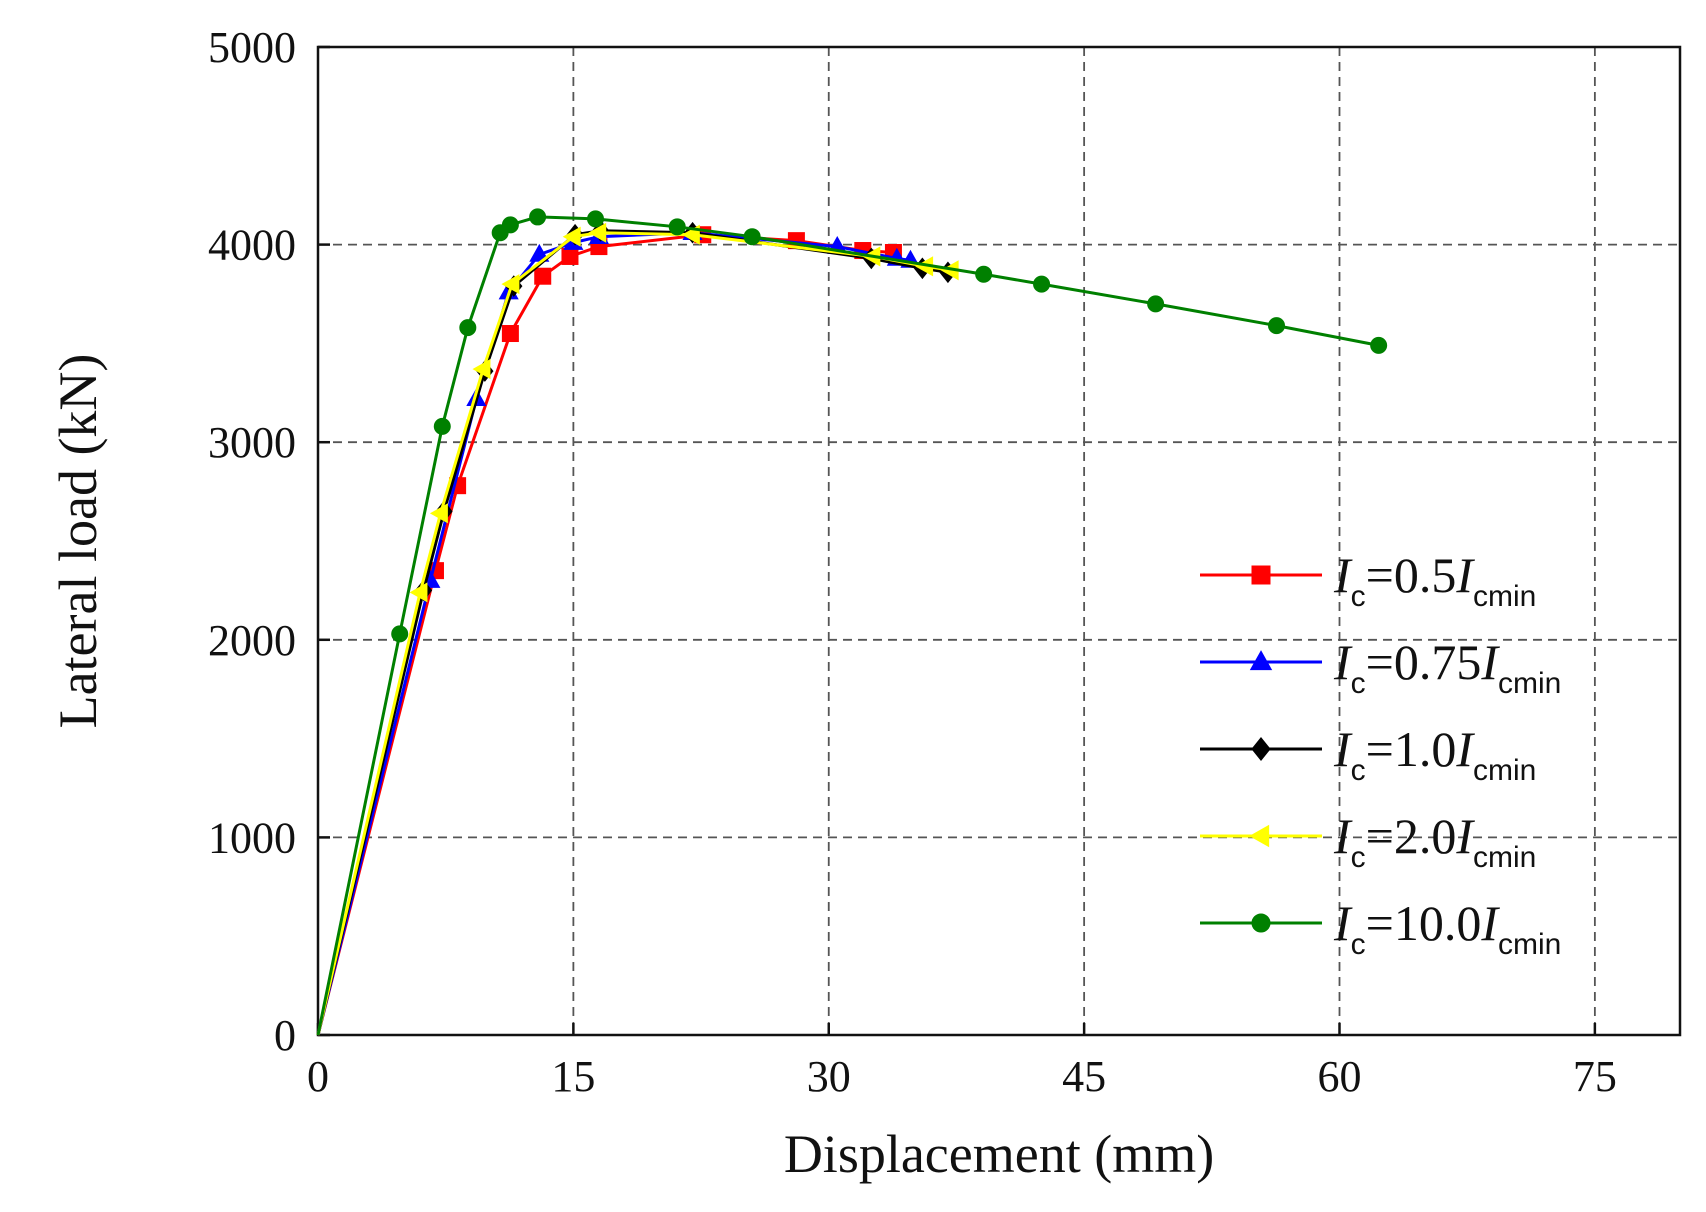 The width and height of the screenshot is (1706, 1212). What do you see at coordinates (1084, 1076) in the screenshot?
I see `x-tick-label: 45` at bounding box center [1084, 1076].